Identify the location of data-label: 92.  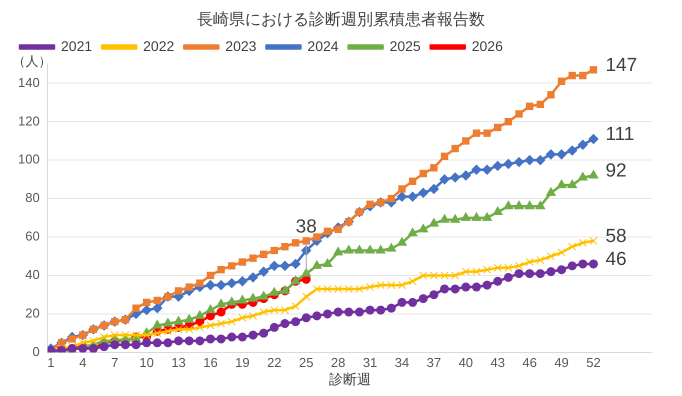
(616, 171).